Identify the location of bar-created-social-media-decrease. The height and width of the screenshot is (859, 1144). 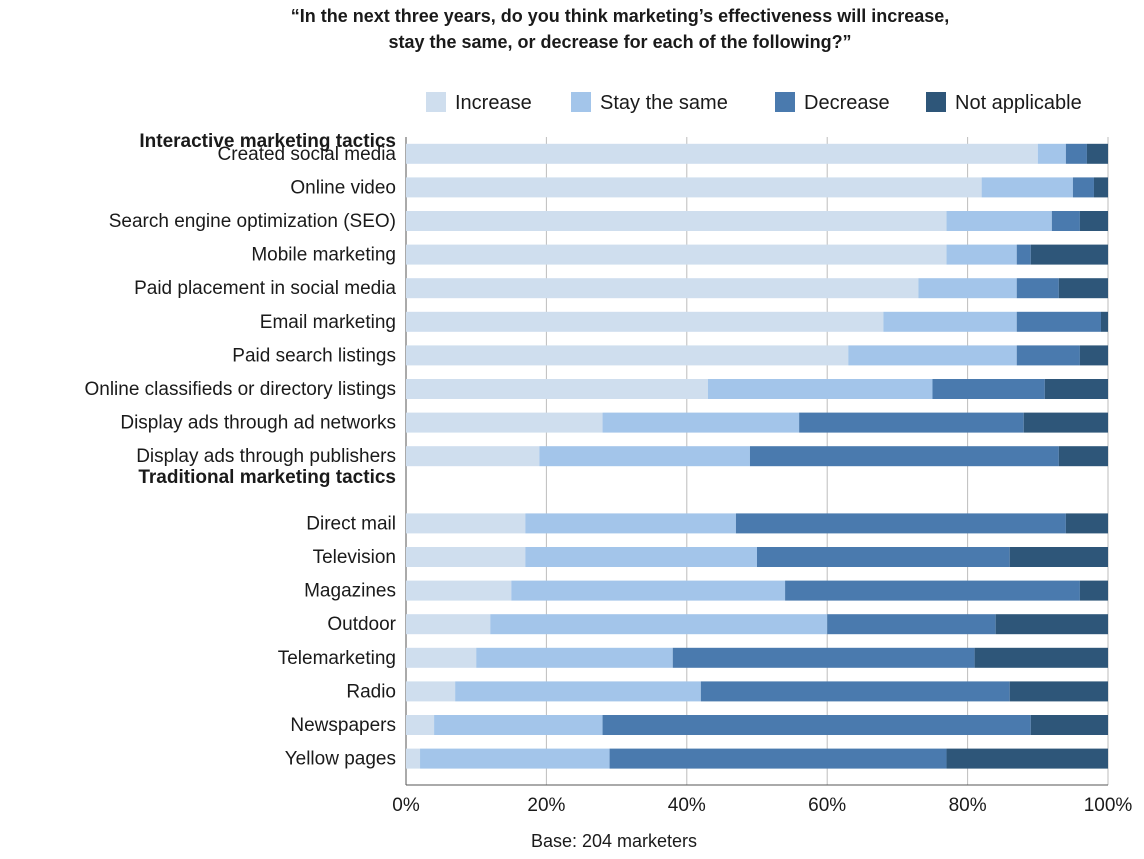
(1076, 153).